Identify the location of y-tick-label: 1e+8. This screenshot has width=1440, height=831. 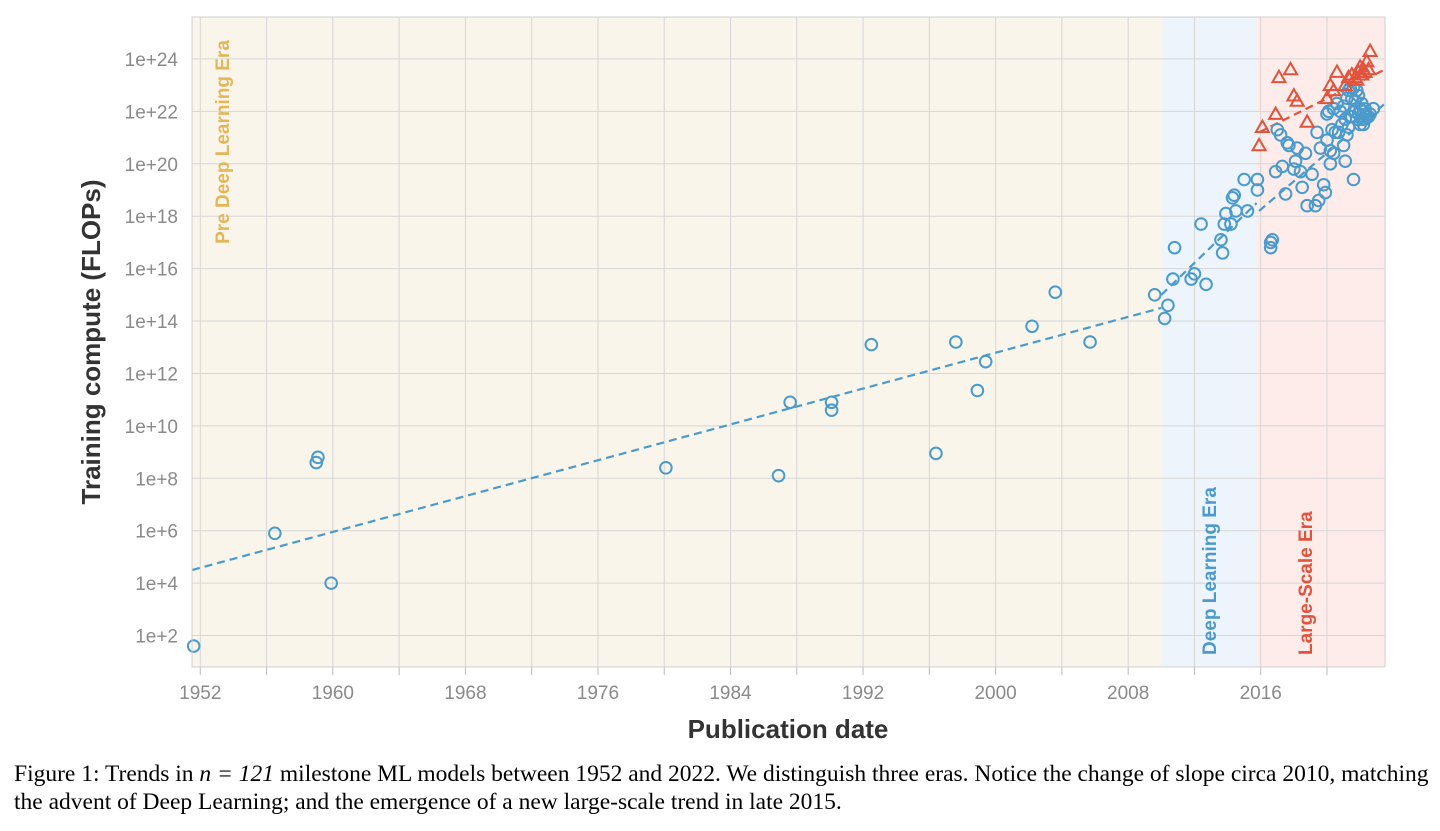
(156, 479).